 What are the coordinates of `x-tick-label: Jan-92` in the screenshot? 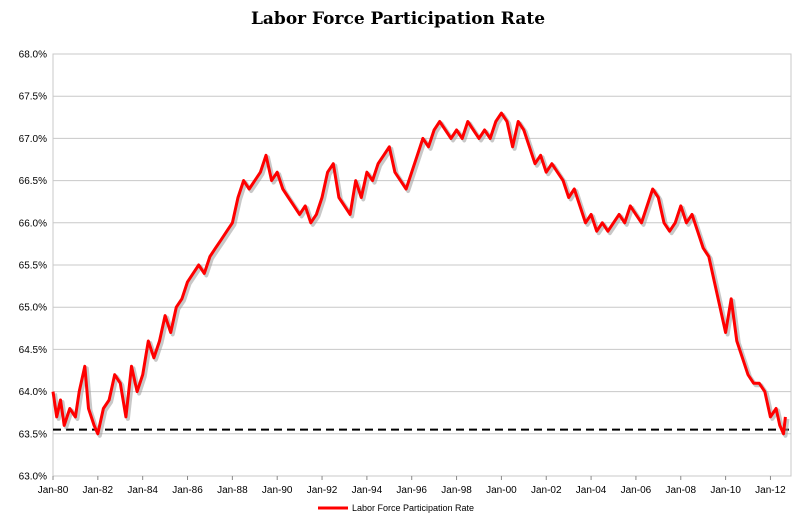 It's located at (322, 490).